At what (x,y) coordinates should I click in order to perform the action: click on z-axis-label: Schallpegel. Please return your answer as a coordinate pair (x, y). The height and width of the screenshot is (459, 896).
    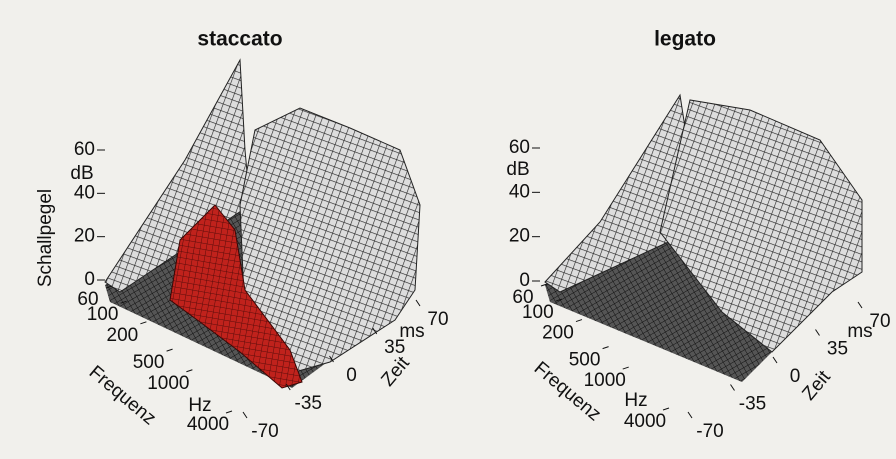
    Looking at the image, I should click on (45, 238).